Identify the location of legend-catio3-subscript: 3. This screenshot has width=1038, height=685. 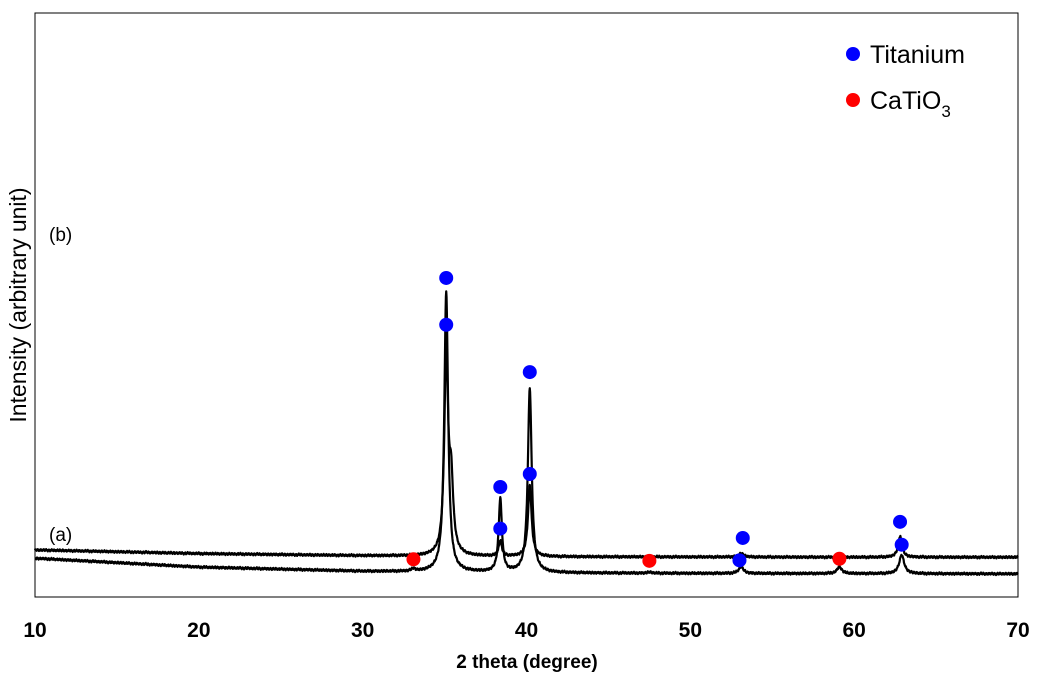
(945, 111).